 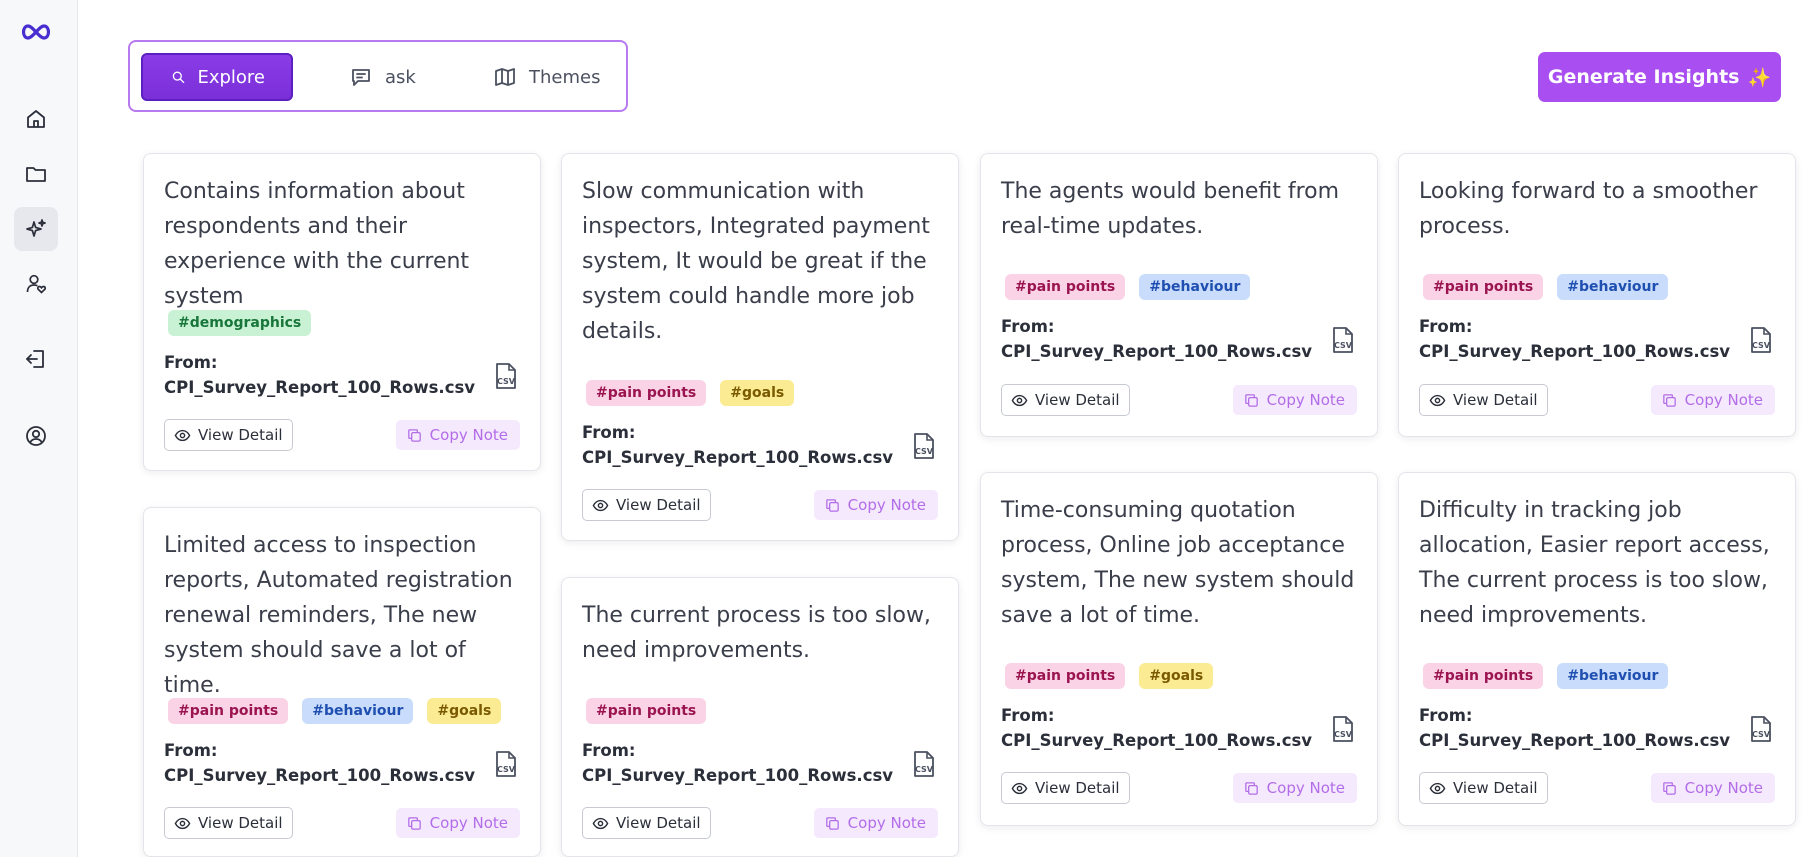 I want to click on sidebar, so click(x=39, y=428).